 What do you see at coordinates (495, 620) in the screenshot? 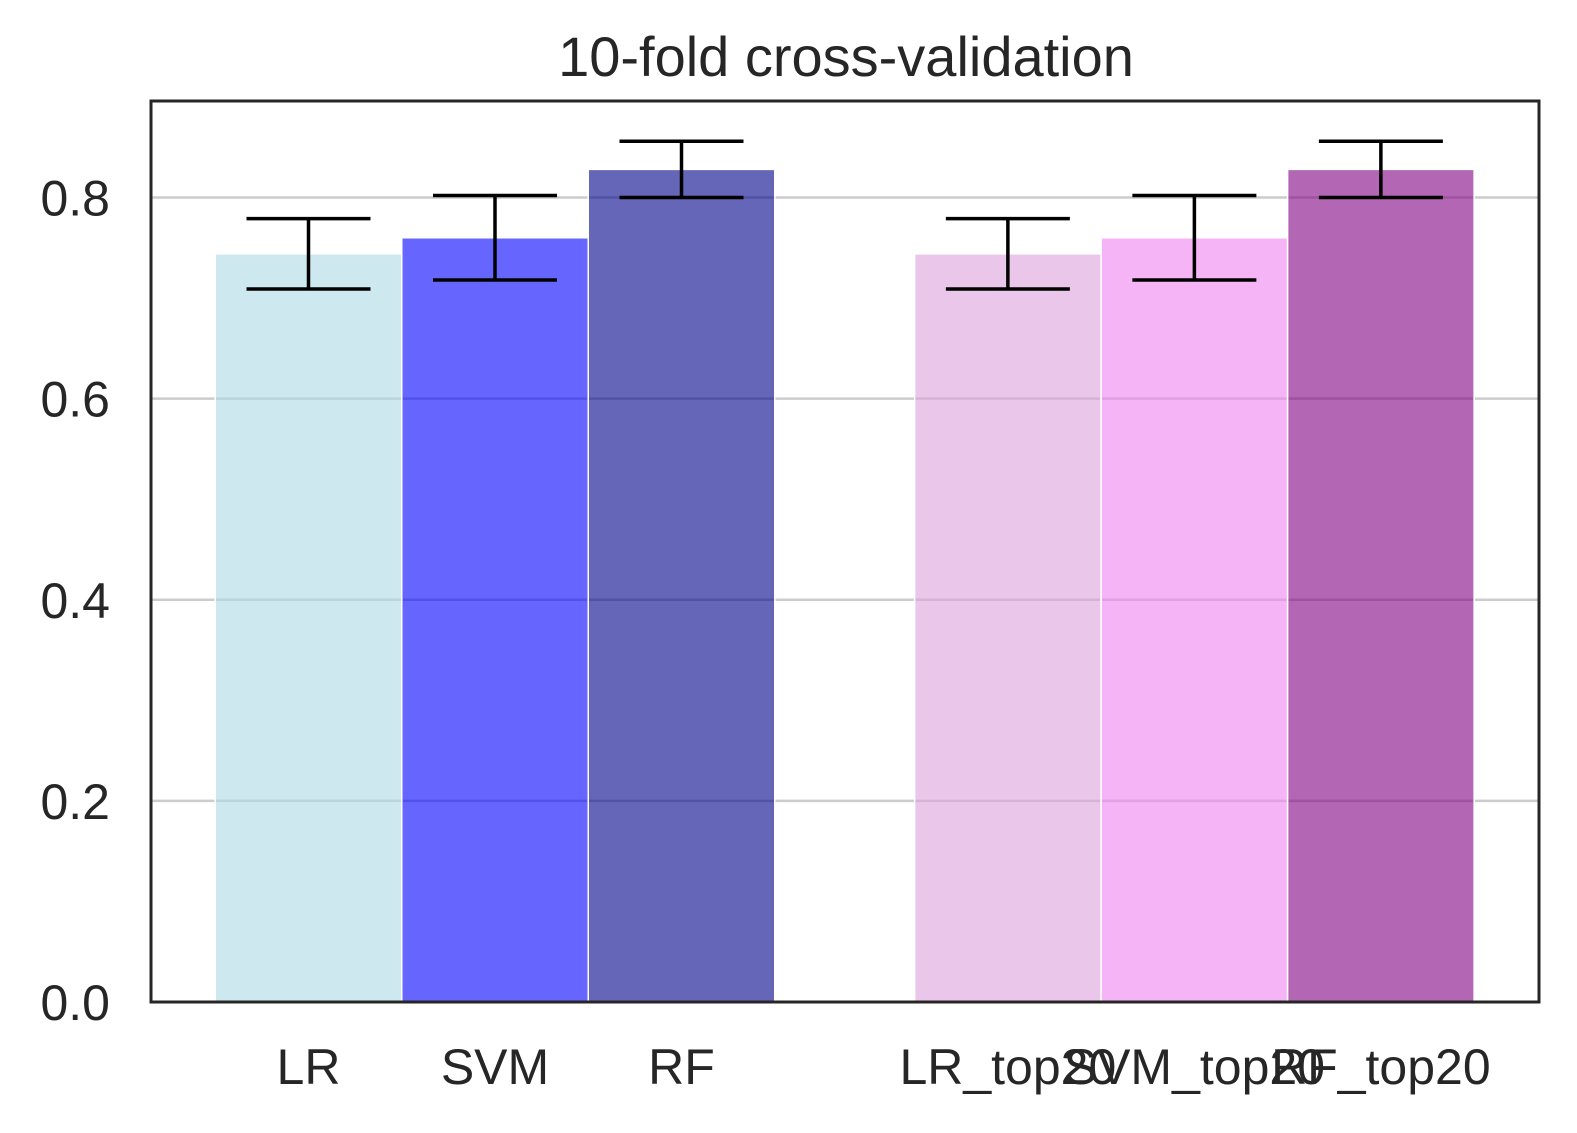
I see `bar-svm` at bounding box center [495, 620].